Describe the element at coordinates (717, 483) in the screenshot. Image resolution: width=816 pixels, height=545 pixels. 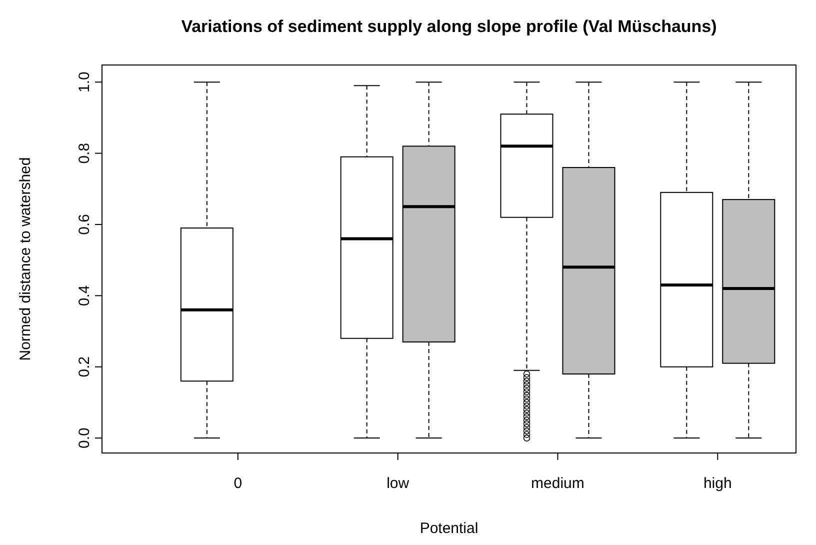
I see `x-tick-label: high` at that location.